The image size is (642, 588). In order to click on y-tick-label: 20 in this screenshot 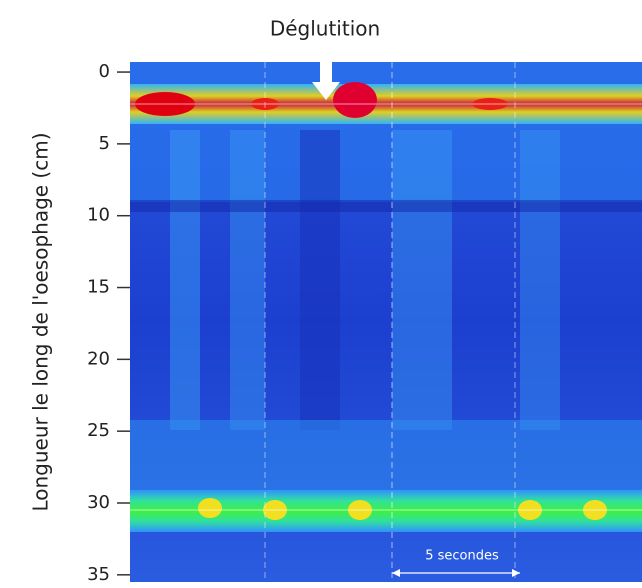, I will do `click(98, 358)`.